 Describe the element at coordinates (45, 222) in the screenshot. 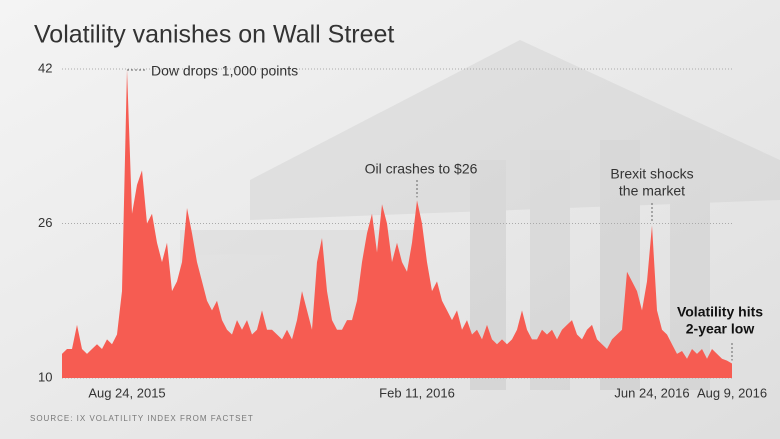

I see `y-tick-label: 26` at that location.